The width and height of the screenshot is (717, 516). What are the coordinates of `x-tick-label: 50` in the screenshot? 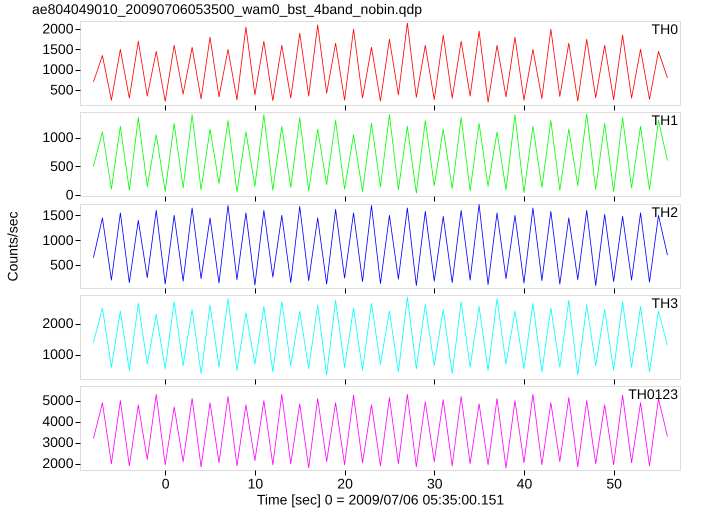 It's located at (614, 484).